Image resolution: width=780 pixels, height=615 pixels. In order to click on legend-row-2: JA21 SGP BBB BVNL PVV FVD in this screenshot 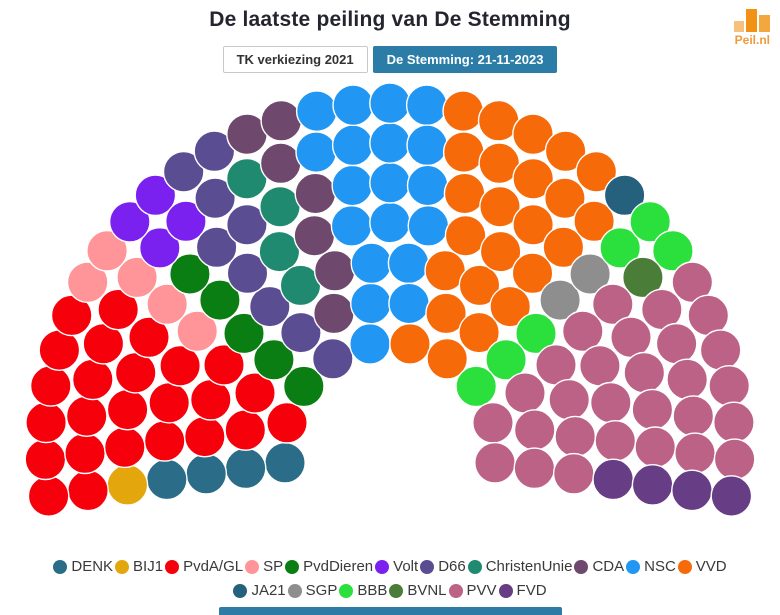, I will do `click(390, 590)`.